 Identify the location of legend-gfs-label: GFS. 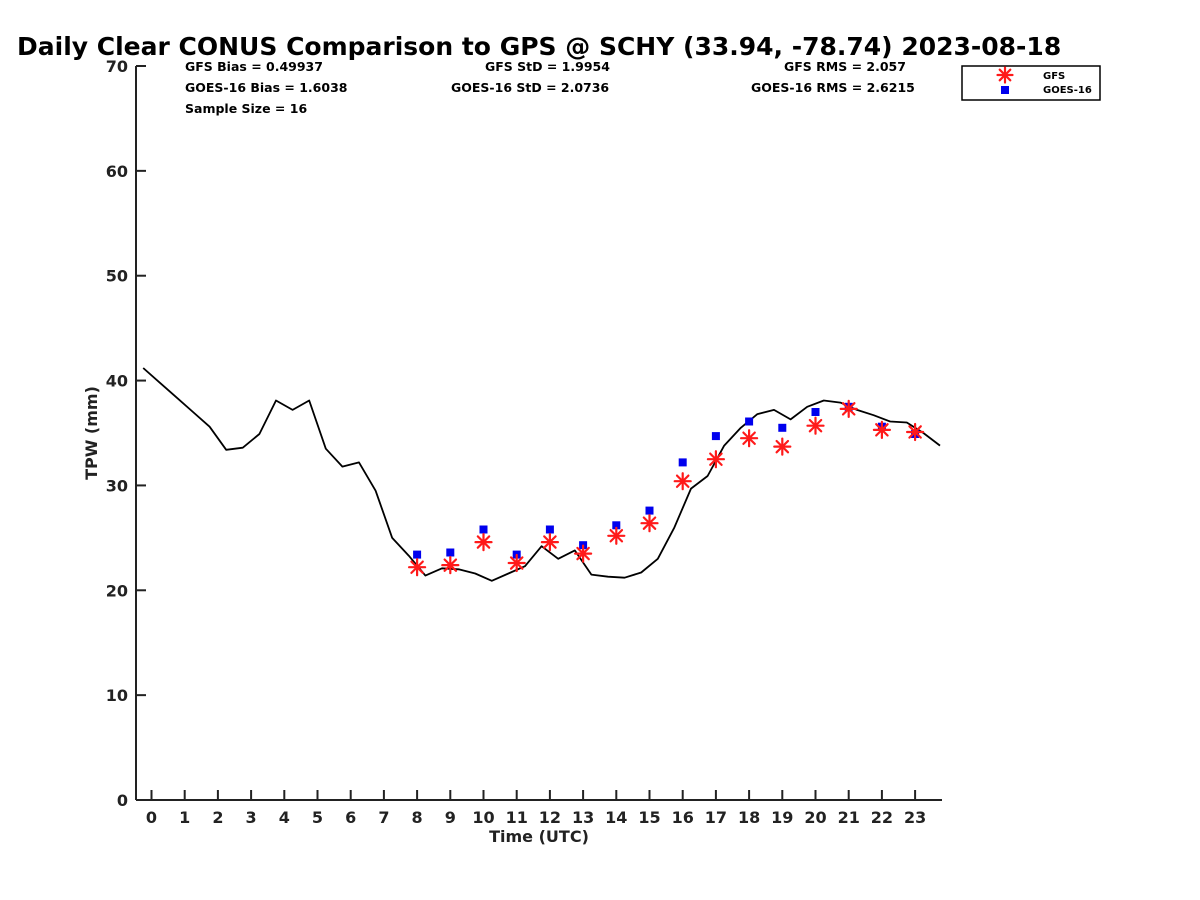
(1054, 76).